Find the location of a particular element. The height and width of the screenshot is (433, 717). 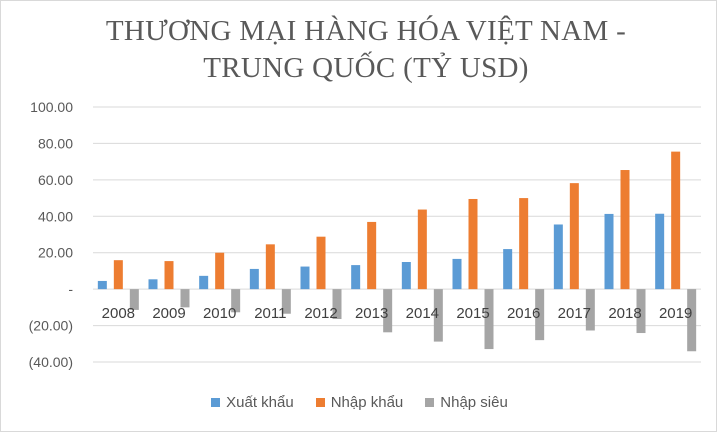

bar-xuat-khau-2010 is located at coordinates (204, 282).